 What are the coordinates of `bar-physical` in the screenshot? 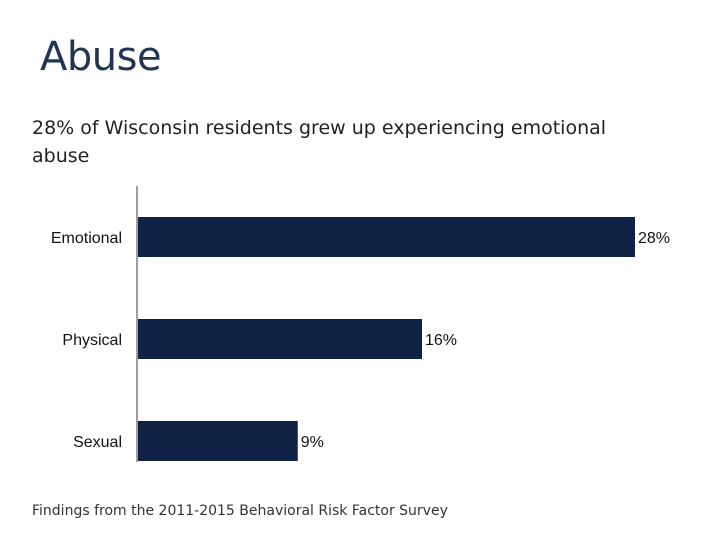 It's located at (280, 339).